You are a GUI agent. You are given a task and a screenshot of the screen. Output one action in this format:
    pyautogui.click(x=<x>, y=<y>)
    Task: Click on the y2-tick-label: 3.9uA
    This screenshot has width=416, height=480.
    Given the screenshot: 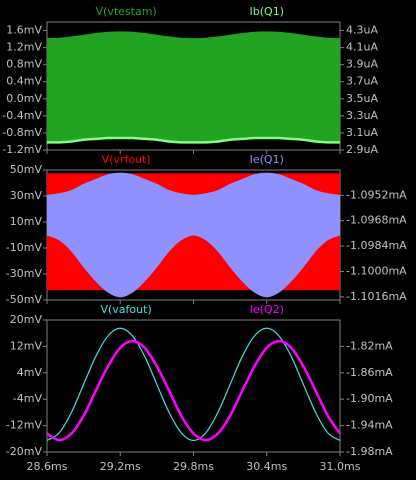 What is the action you would take?
    pyautogui.click(x=362, y=64)
    